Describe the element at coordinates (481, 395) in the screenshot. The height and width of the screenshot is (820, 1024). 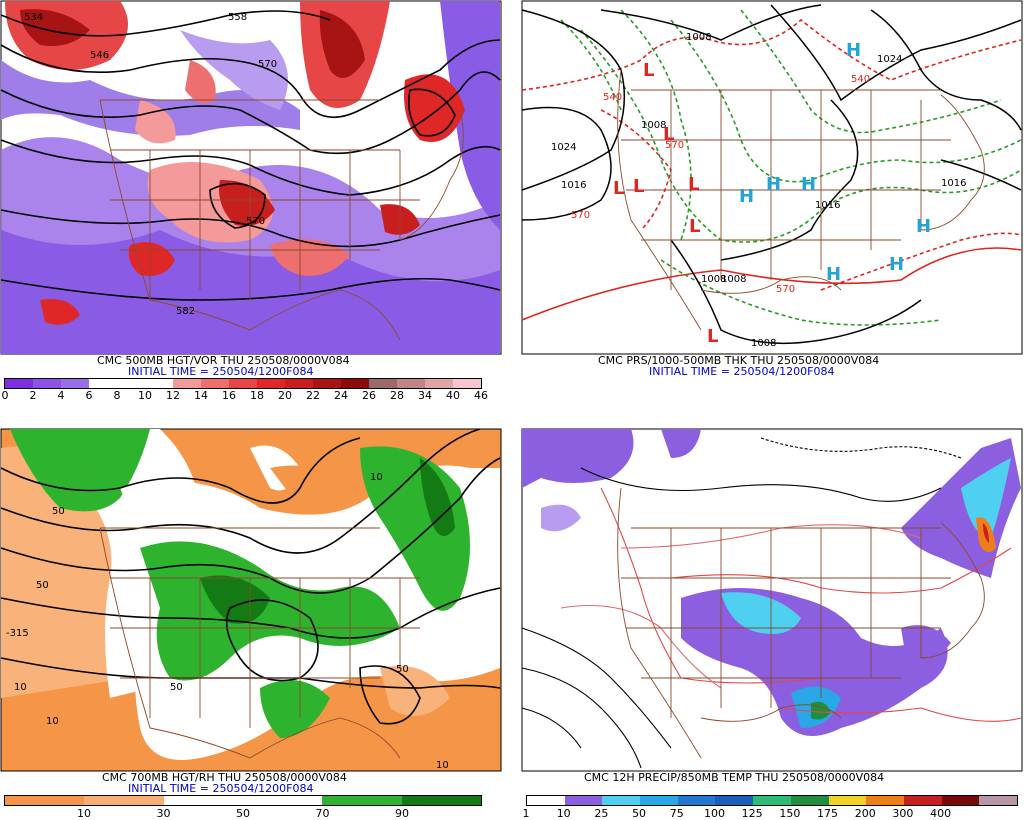
I see `scale-label: 46` at that location.